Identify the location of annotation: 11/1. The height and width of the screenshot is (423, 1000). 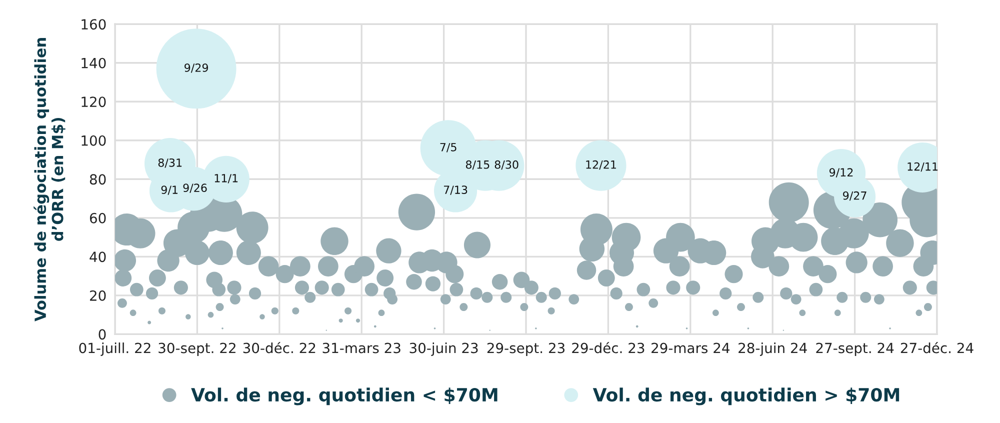
(226, 179).